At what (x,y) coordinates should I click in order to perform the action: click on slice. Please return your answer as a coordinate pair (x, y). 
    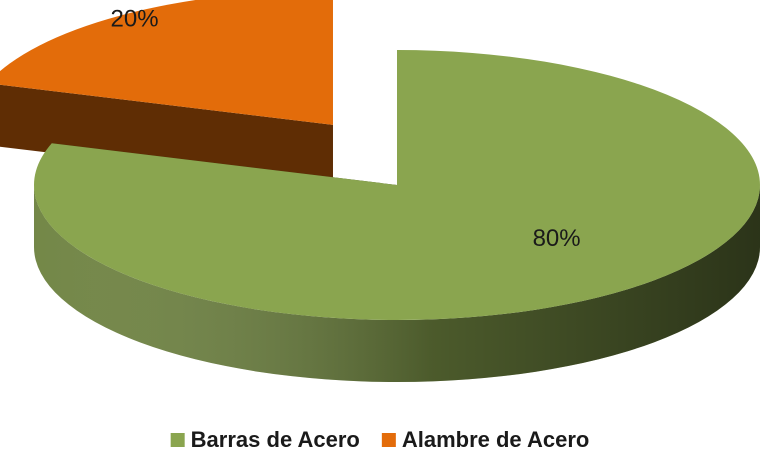
    Looking at the image, I should click on (166, 62).